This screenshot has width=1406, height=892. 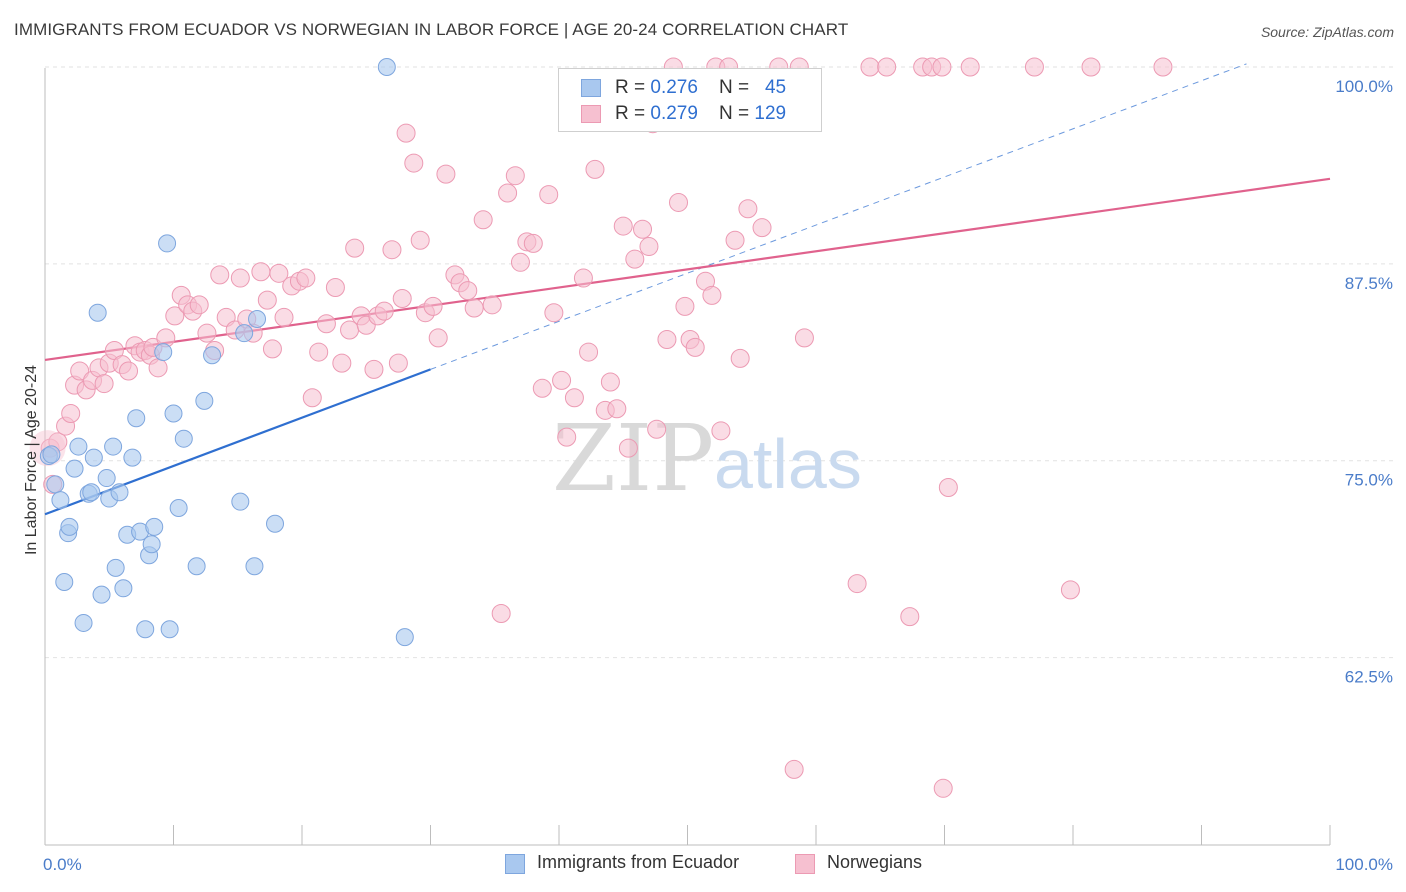 I want to click on legend-r-value: 0.279, so click(x=674, y=113).